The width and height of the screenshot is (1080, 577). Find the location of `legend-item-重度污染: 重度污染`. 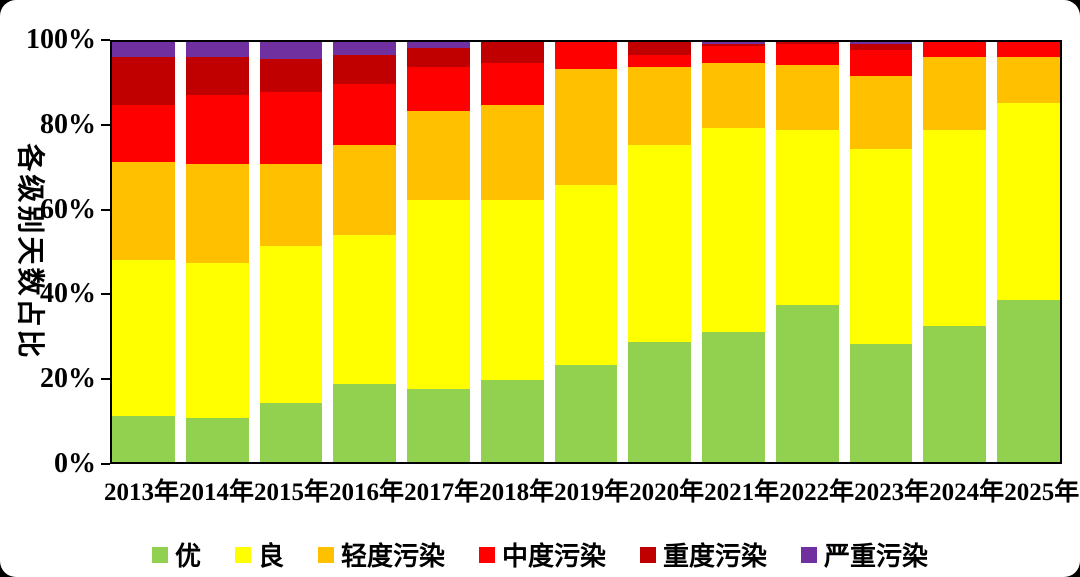

legend-item-重度污染: 重度污染 is located at coordinates (703, 554).